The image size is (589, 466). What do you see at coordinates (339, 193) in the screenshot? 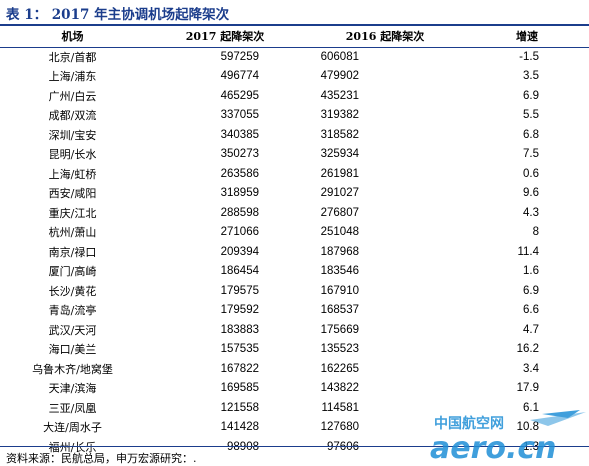
I see `cell-2016: 291027` at bounding box center [339, 193].